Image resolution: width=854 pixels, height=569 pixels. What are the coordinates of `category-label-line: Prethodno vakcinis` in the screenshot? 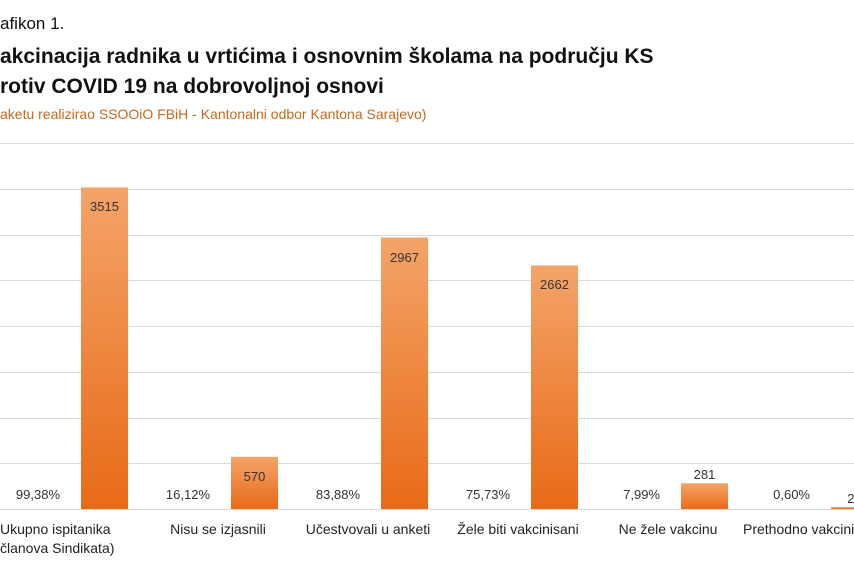 It's located at (798, 529).